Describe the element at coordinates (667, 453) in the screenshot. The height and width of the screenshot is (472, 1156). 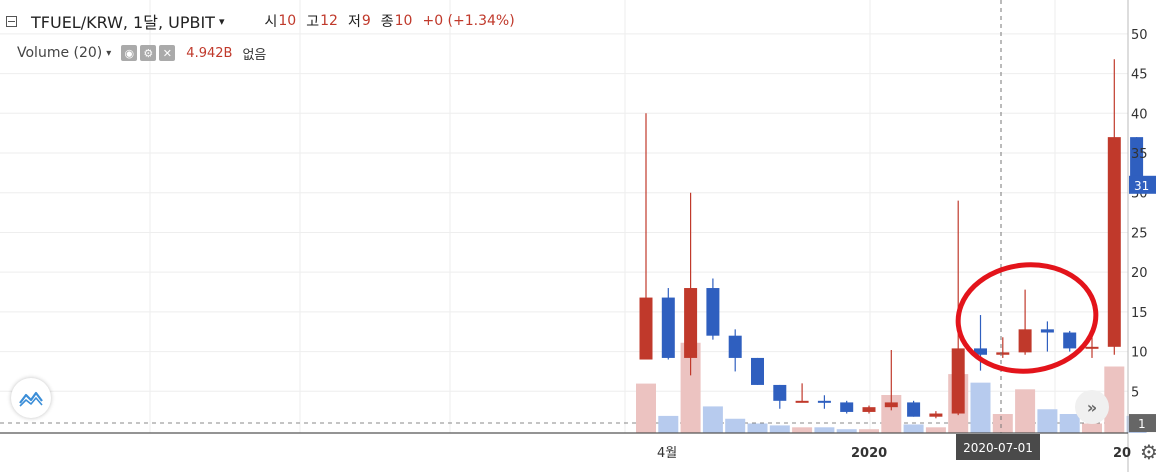
I see `x-tick-label: 4월` at that location.